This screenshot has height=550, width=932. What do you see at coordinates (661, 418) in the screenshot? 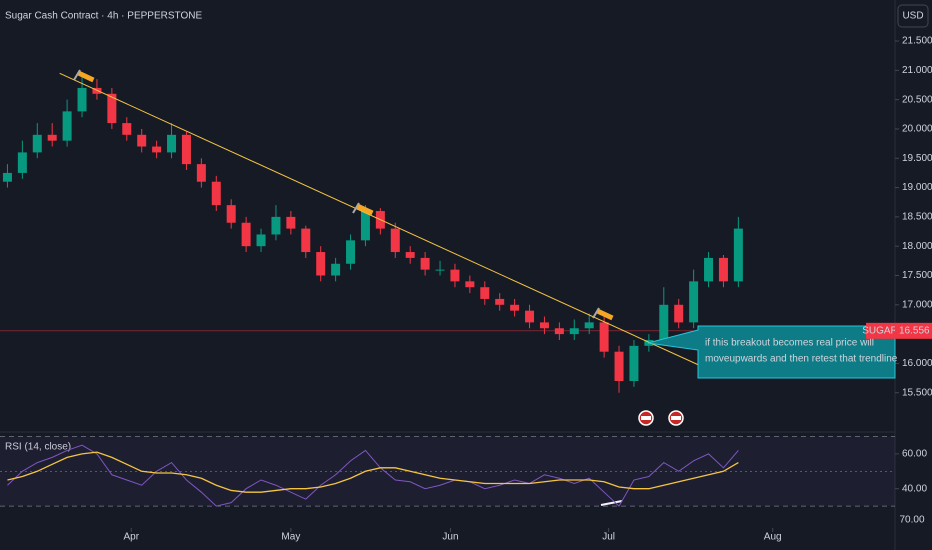
I see `flag-icons` at bounding box center [661, 418].